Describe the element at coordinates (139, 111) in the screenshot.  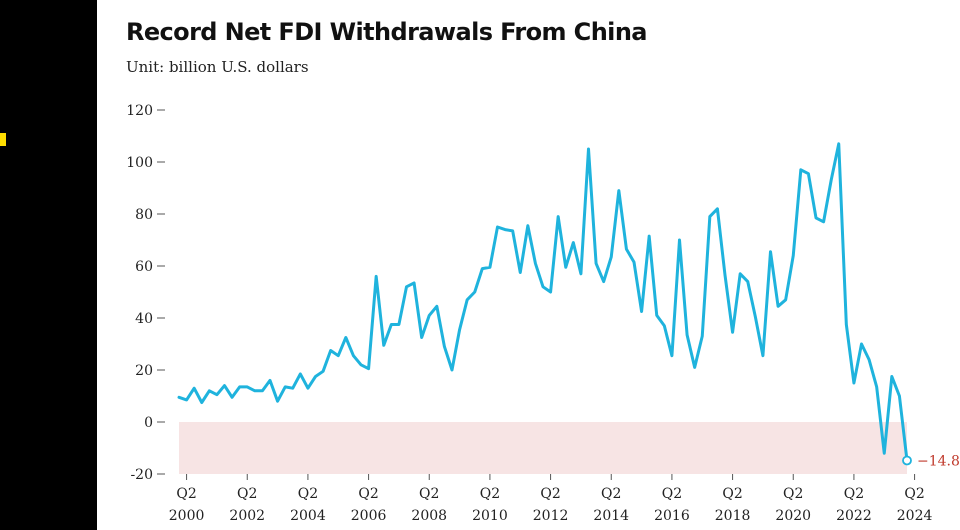
I see `y-tick-label: 120` at that location.